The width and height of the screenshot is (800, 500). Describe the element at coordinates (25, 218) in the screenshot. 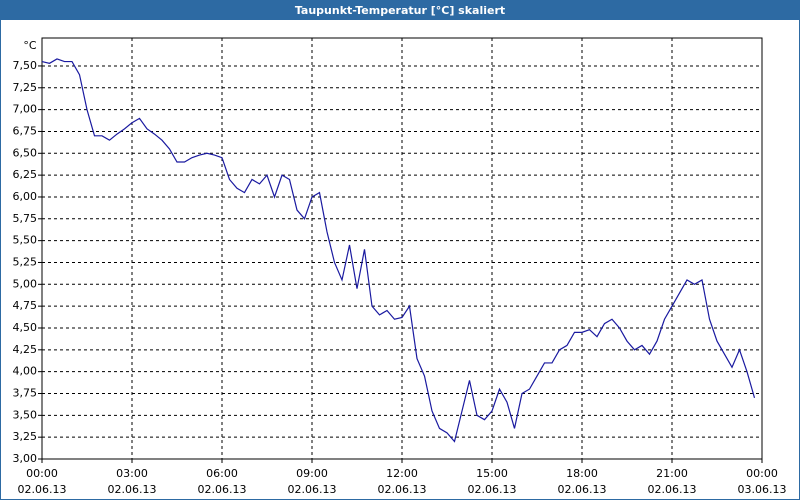

I see `y-tick-label: 5,75` at that location.